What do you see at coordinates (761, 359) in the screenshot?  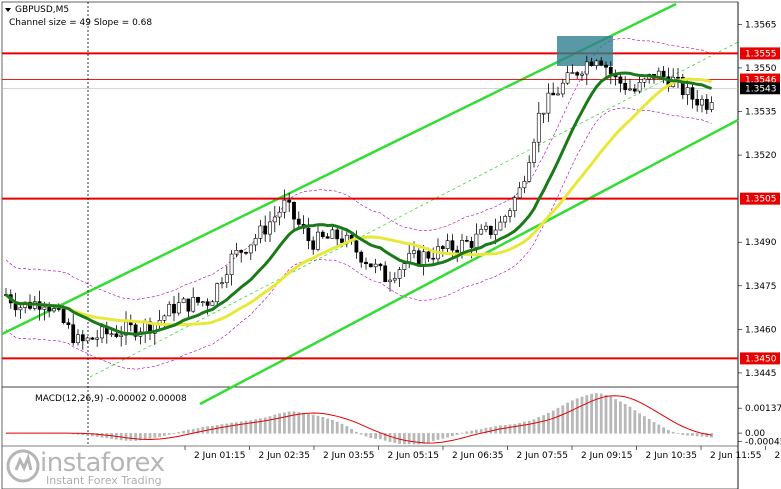 I see `support-1.3450-label: 1.3450` at bounding box center [761, 359].